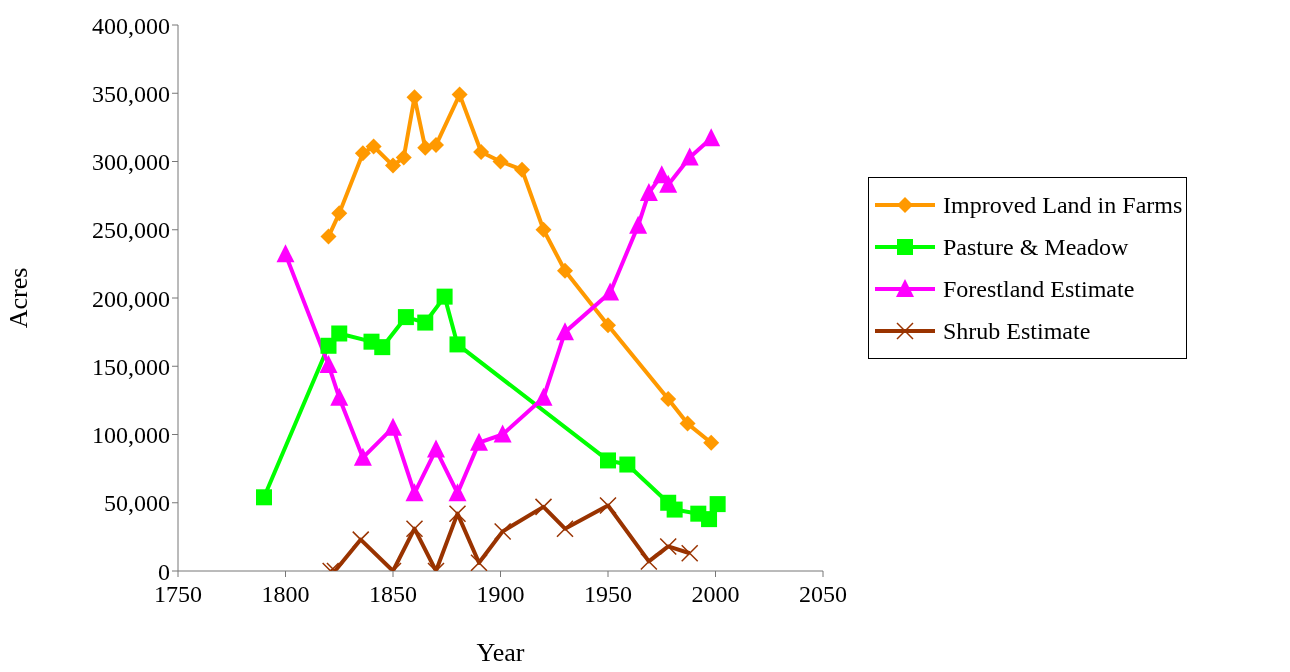  Describe the element at coordinates (608, 594) in the screenshot. I see `x-tick-label: 1950` at that location.